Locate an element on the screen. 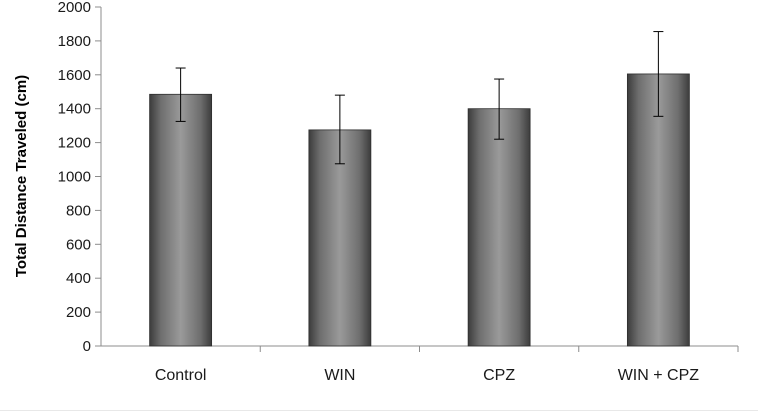  y-axis-title: Total Distance Traveled (cm) is located at coordinates (21, 176).